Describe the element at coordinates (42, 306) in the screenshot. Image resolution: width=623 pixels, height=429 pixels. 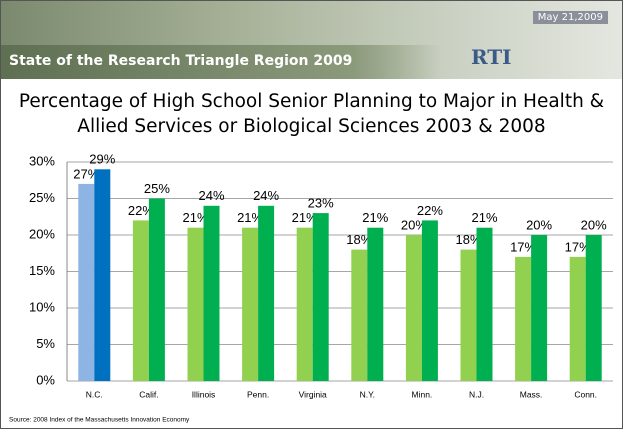
I see `y-tick-label: 10%` at that location.